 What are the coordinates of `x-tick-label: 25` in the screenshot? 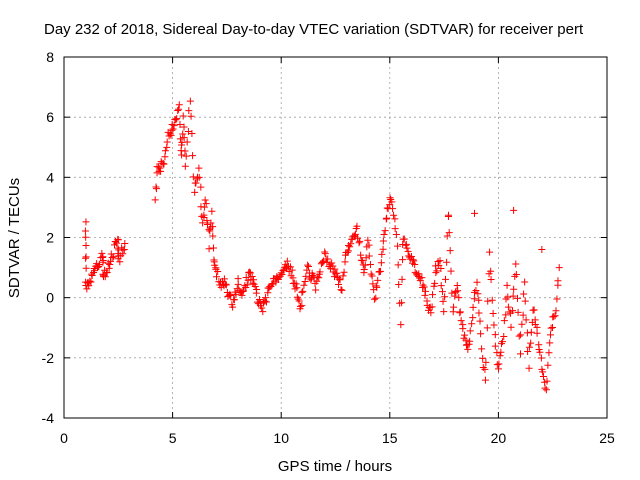 It's located at (607, 438).